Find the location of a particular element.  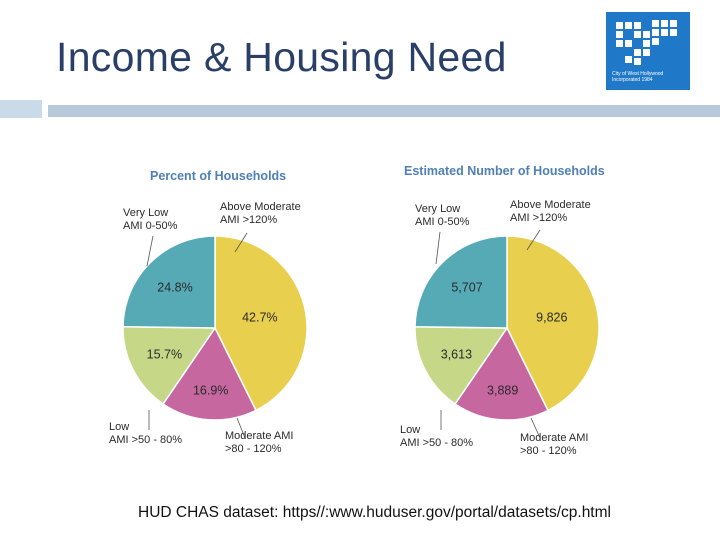

slide-title: Income & Housing Need is located at coordinates (281, 57).